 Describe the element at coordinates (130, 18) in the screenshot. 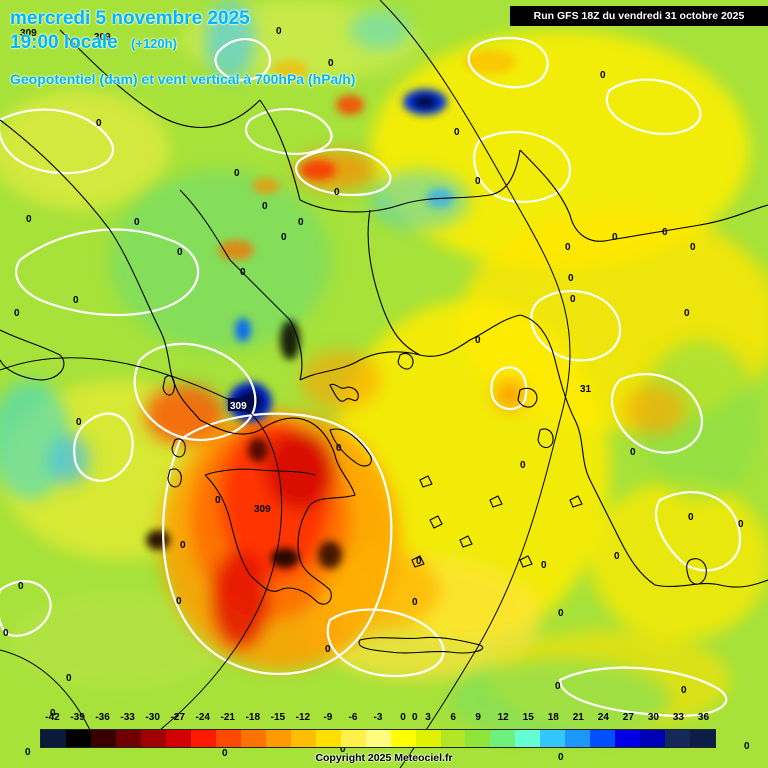

I see `forecast-date: mercredi 5 novembre 2025` at that location.